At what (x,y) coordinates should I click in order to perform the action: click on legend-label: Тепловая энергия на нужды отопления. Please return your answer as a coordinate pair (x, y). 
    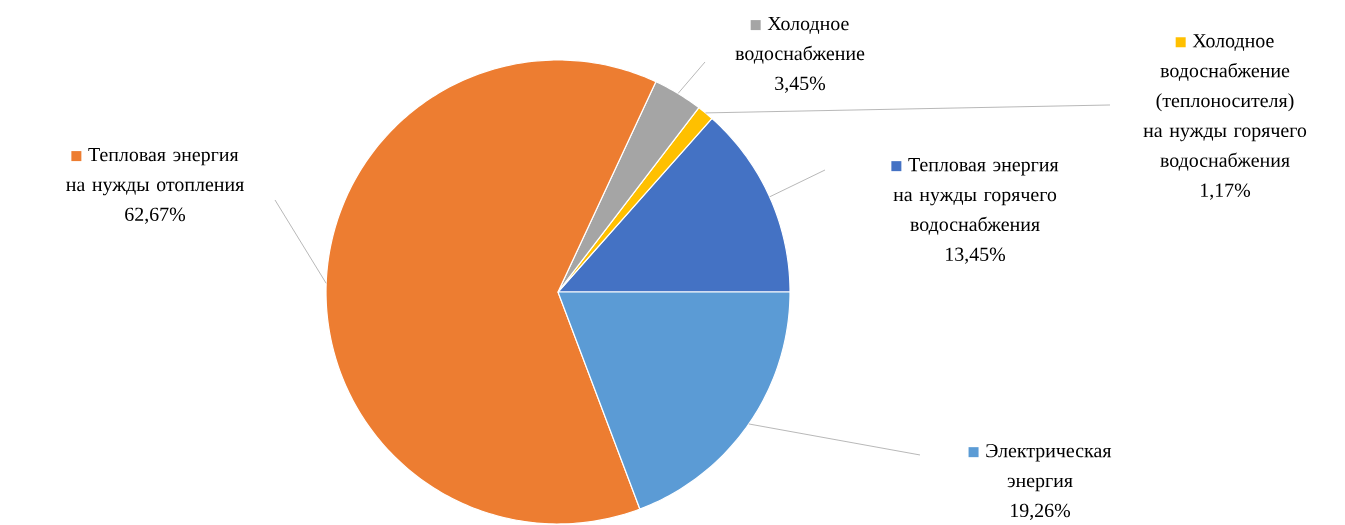
    Looking at the image, I should click on (155, 172).